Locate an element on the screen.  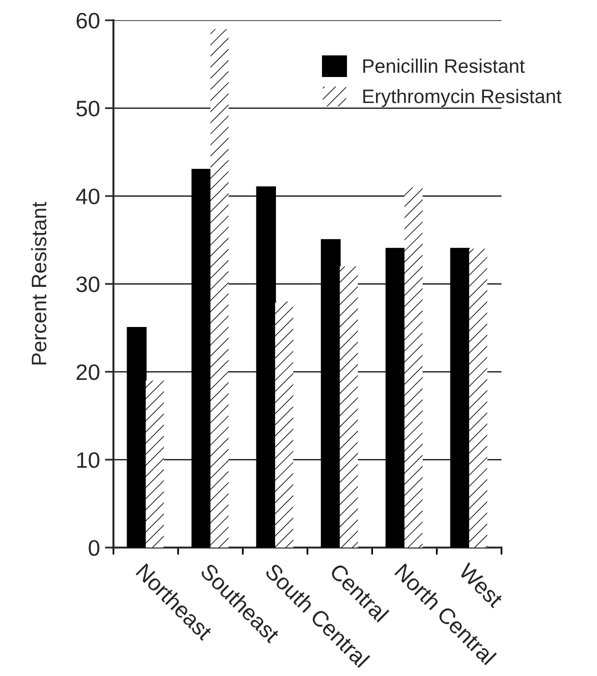
legend-label: Penicillin Resistant is located at coordinates (444, 65).